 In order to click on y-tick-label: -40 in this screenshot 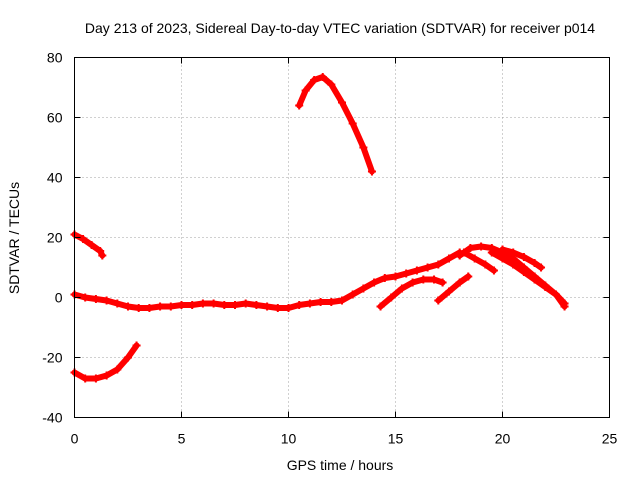, I will do `click(52, 418)`.